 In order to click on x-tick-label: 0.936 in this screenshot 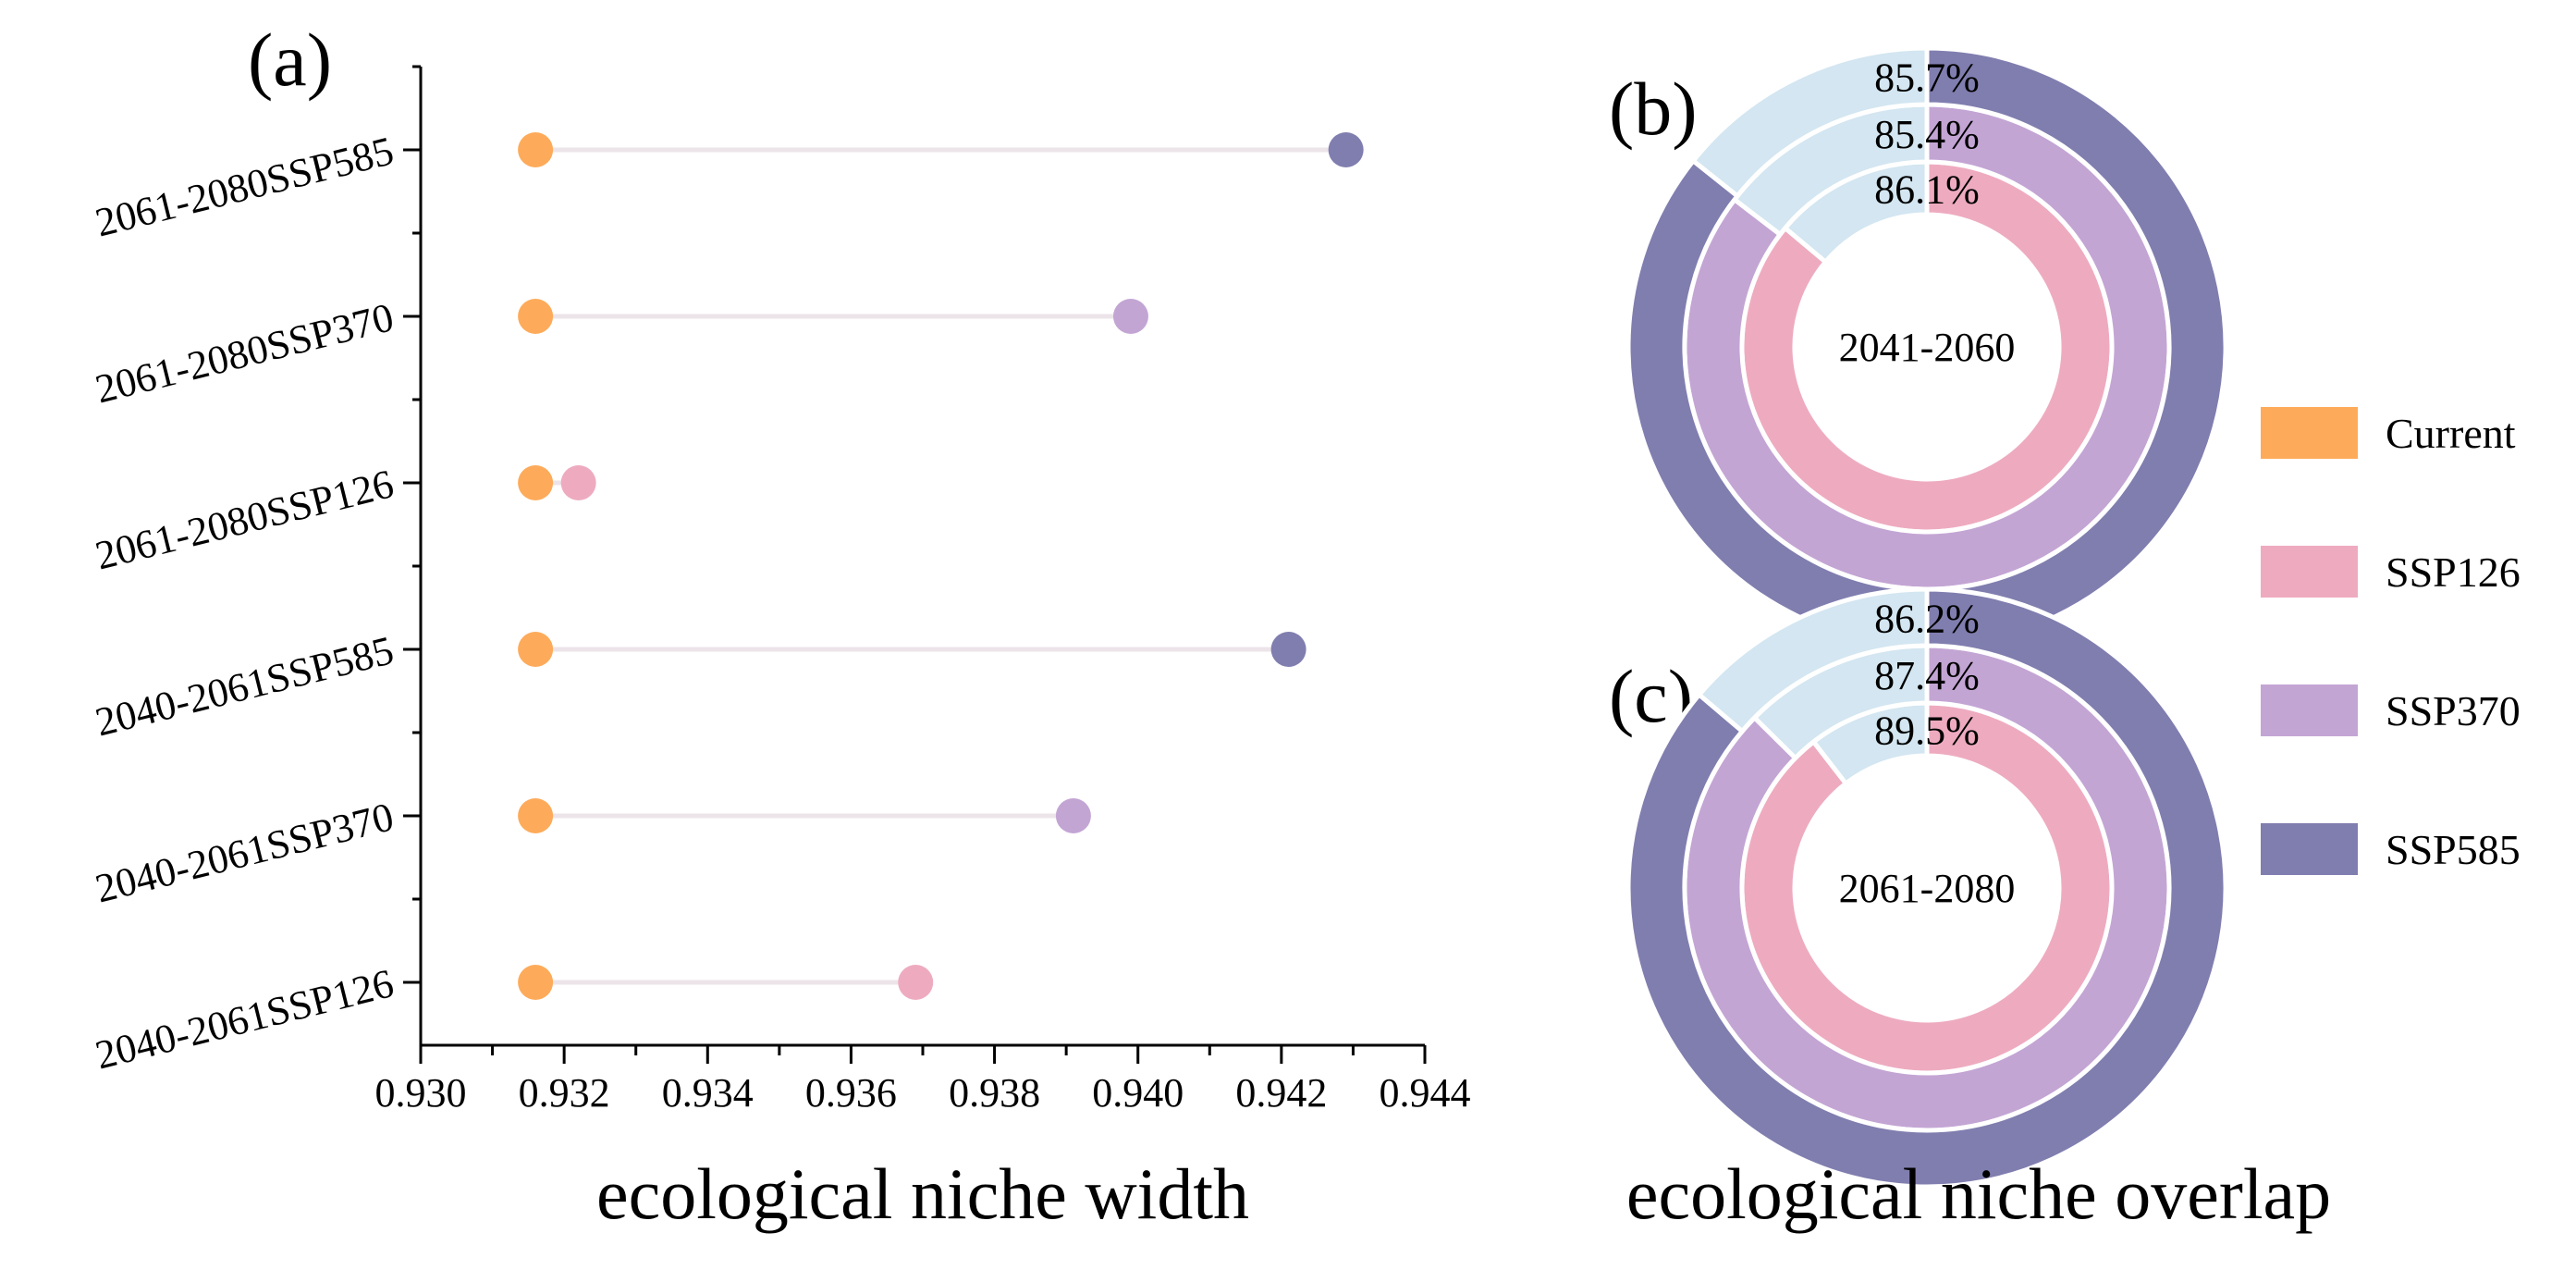, I will do `click(851, 1093)`.